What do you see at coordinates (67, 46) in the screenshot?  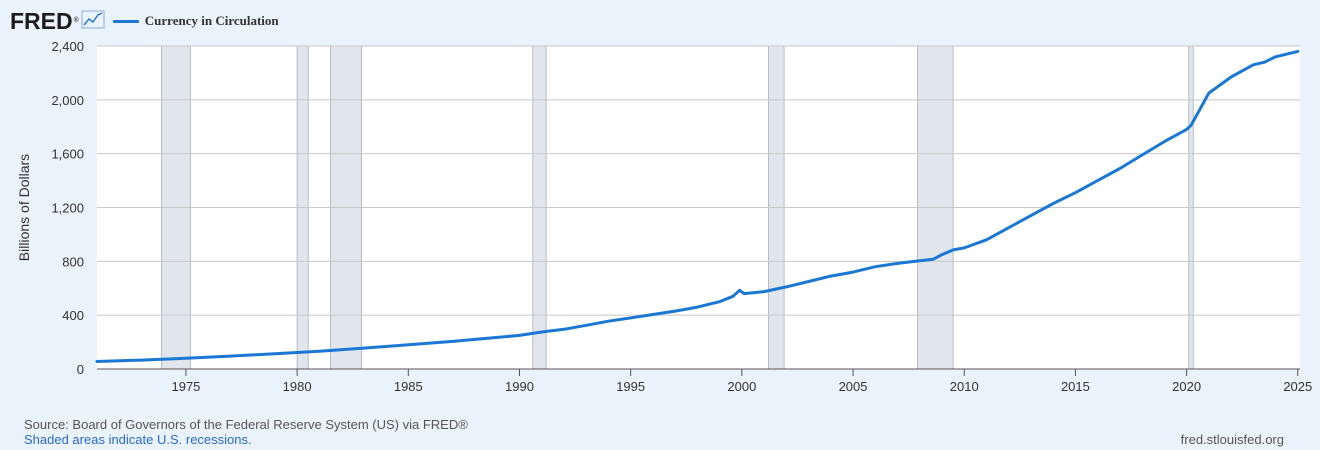 I see `y-tick-label: 2,400` at bounding box center [67, 46].